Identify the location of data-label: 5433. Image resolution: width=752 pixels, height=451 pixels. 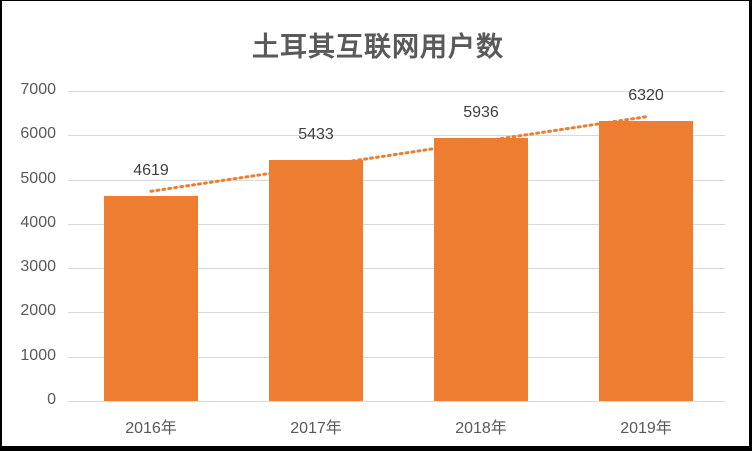
(316, 134).